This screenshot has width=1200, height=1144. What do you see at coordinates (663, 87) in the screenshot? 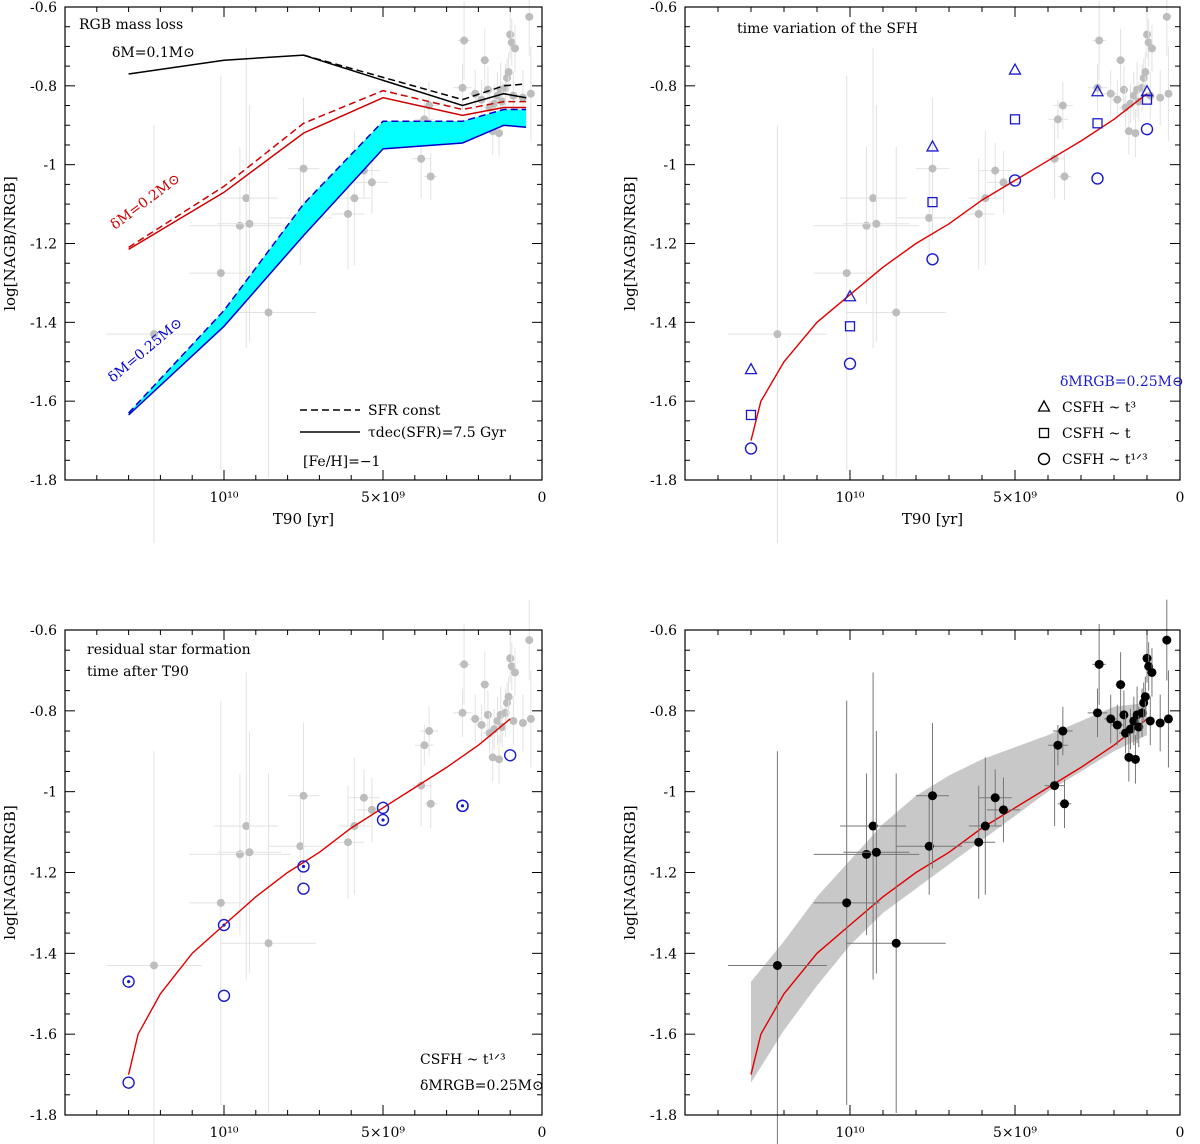
I see `y-tick-label: -0.8` at bounding box center [663, 87].